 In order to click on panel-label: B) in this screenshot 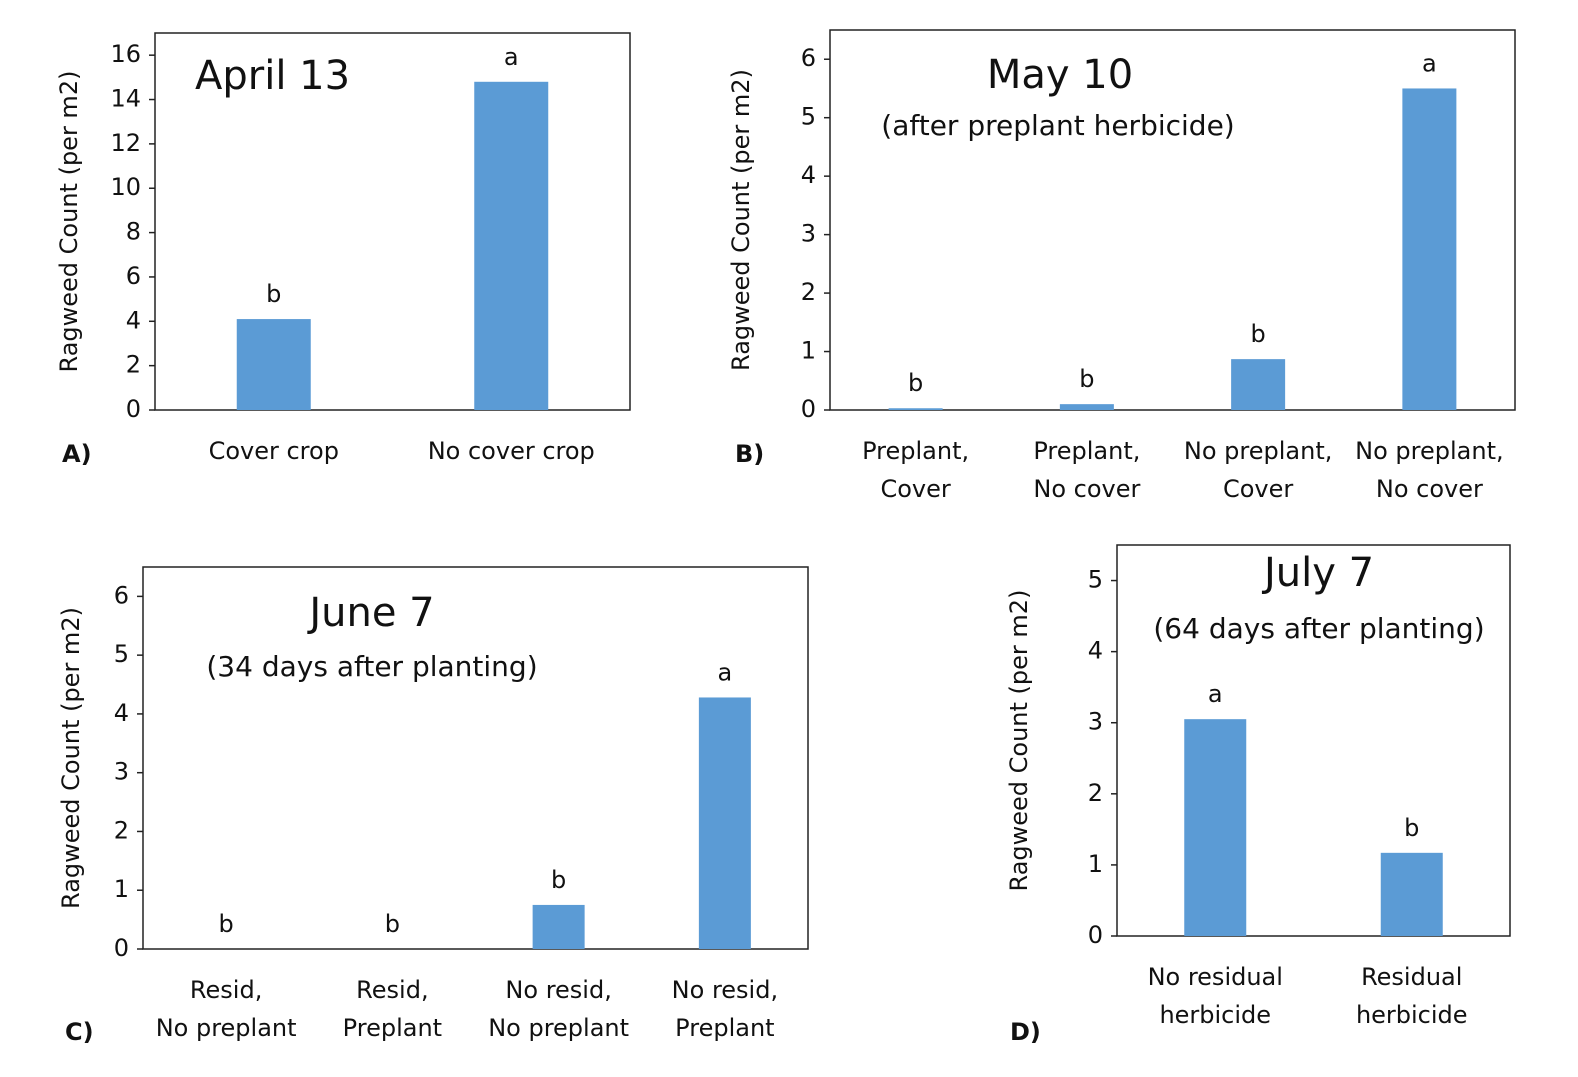, I will do `click(749, 454)`.